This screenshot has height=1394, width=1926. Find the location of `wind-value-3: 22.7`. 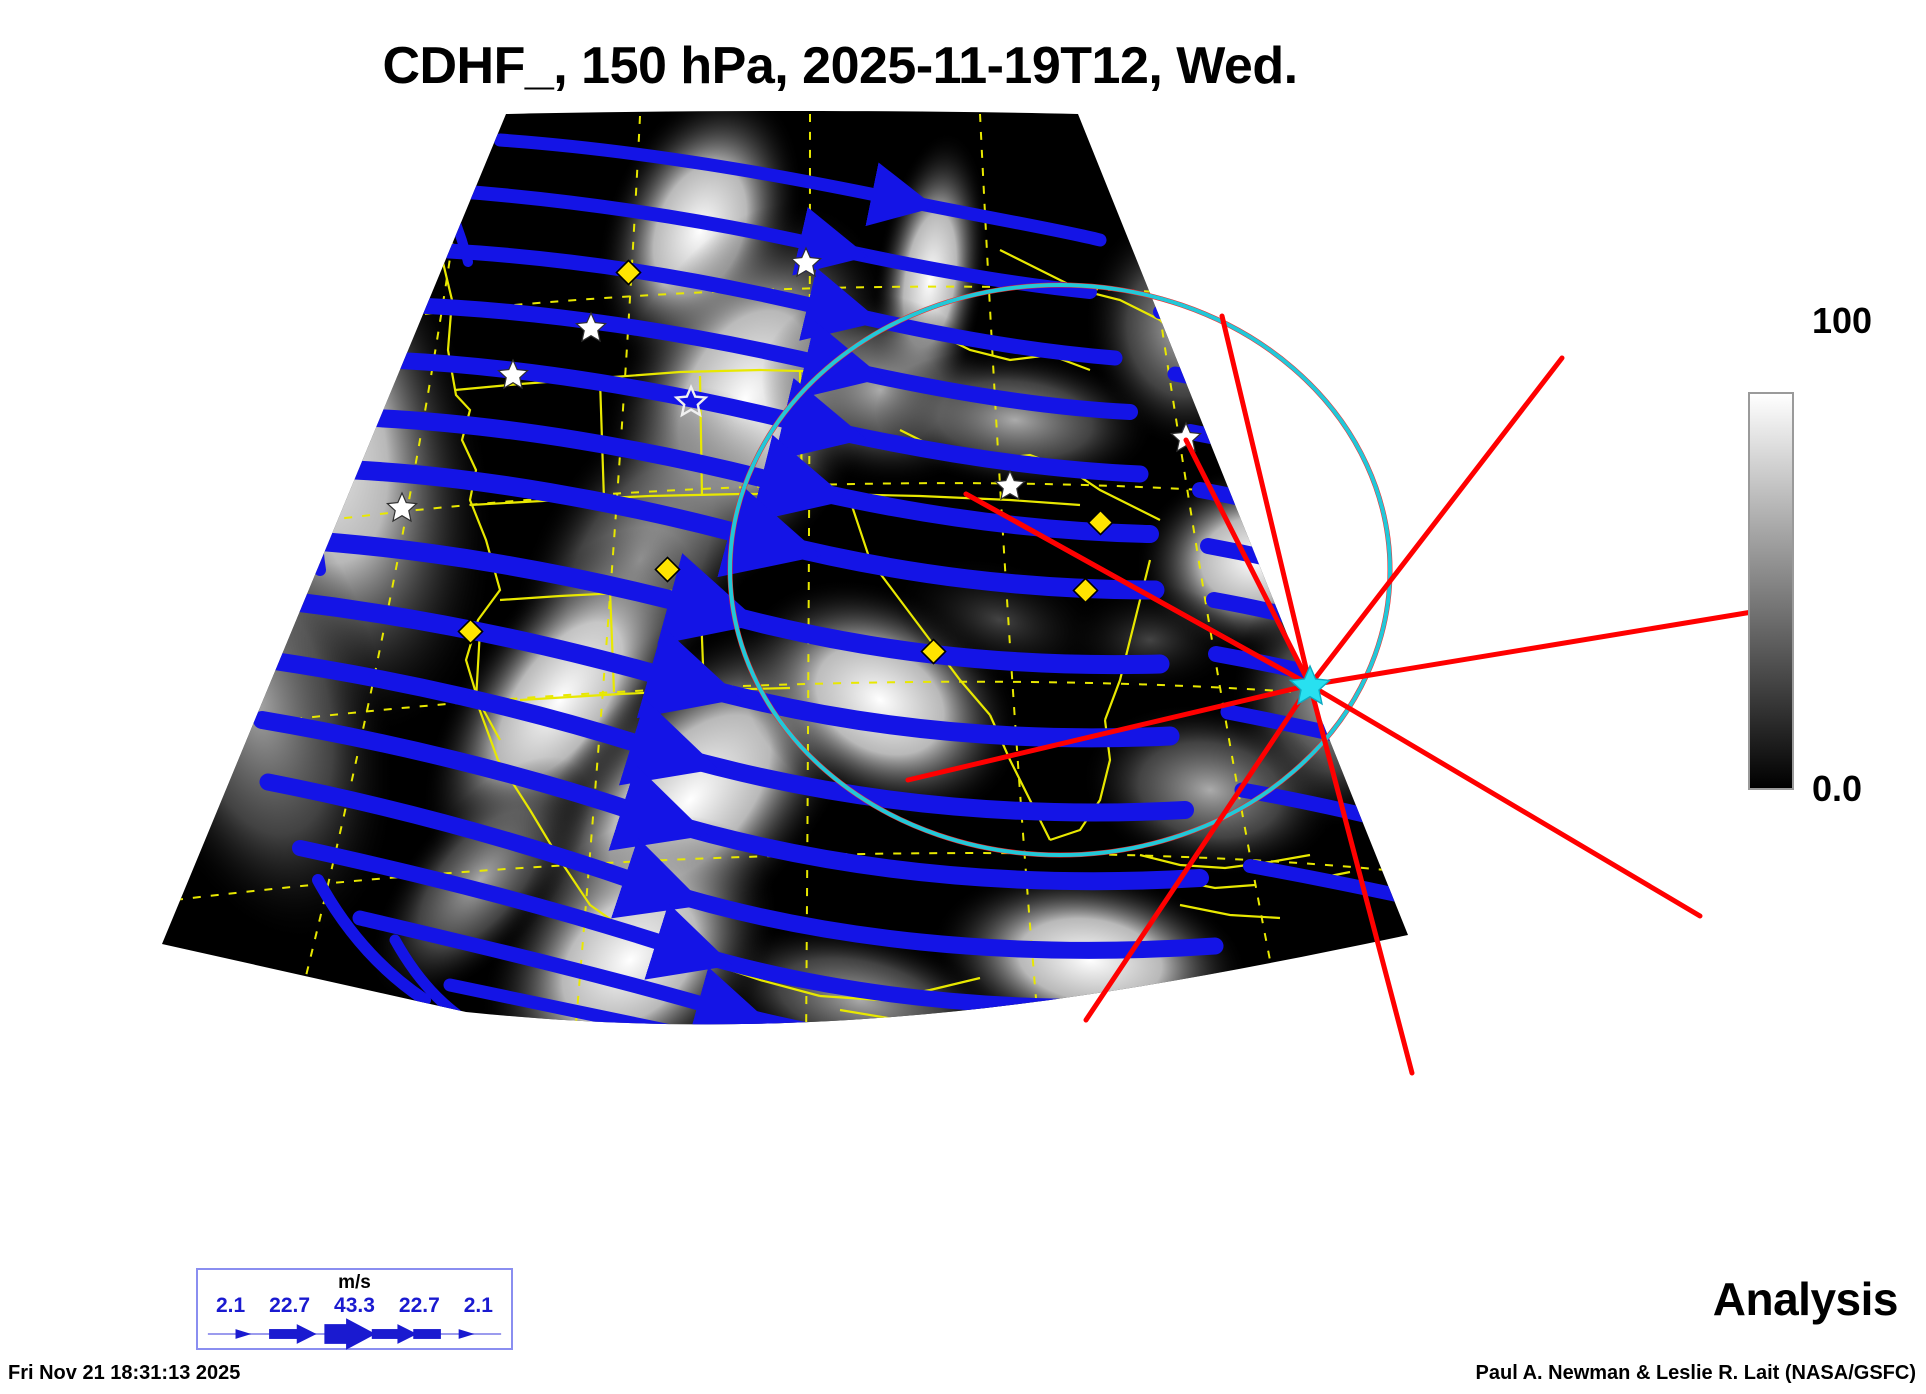

wind-value-3: 22.7 is located at coordinates (419, 1305).